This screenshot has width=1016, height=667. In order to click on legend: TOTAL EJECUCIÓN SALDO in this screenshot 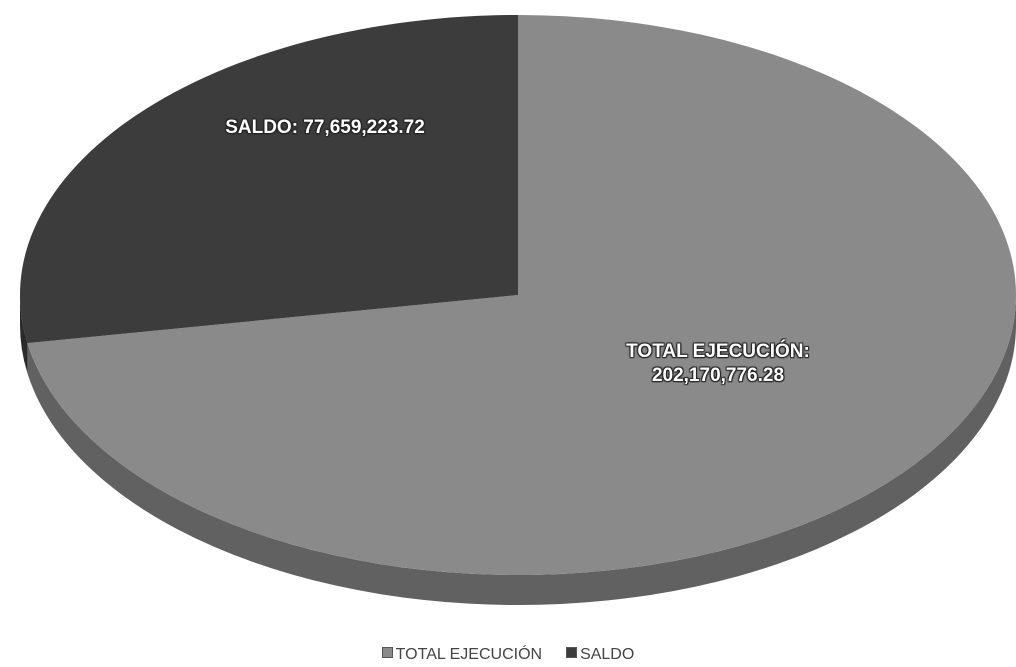, I will do `click(508, 655)`.